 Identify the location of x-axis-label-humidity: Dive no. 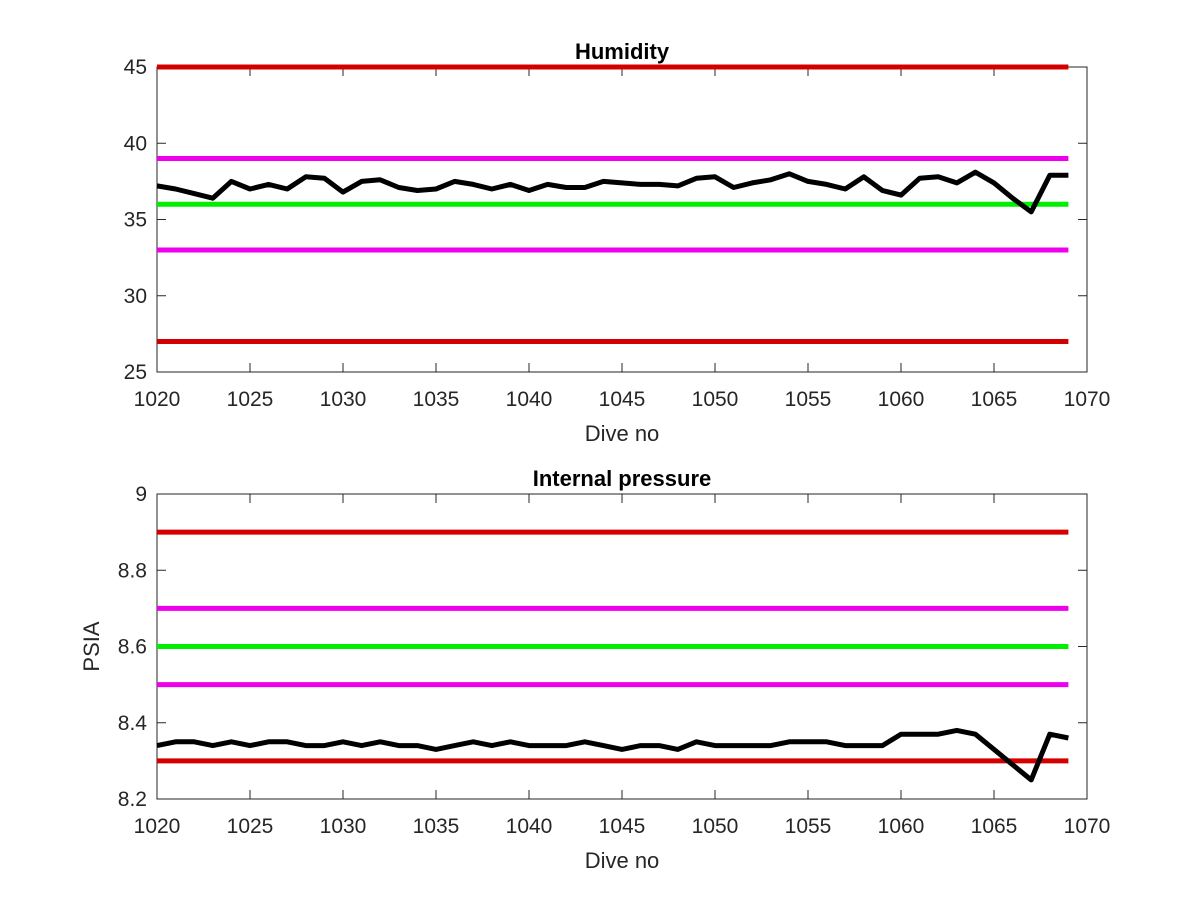
(622, 433).